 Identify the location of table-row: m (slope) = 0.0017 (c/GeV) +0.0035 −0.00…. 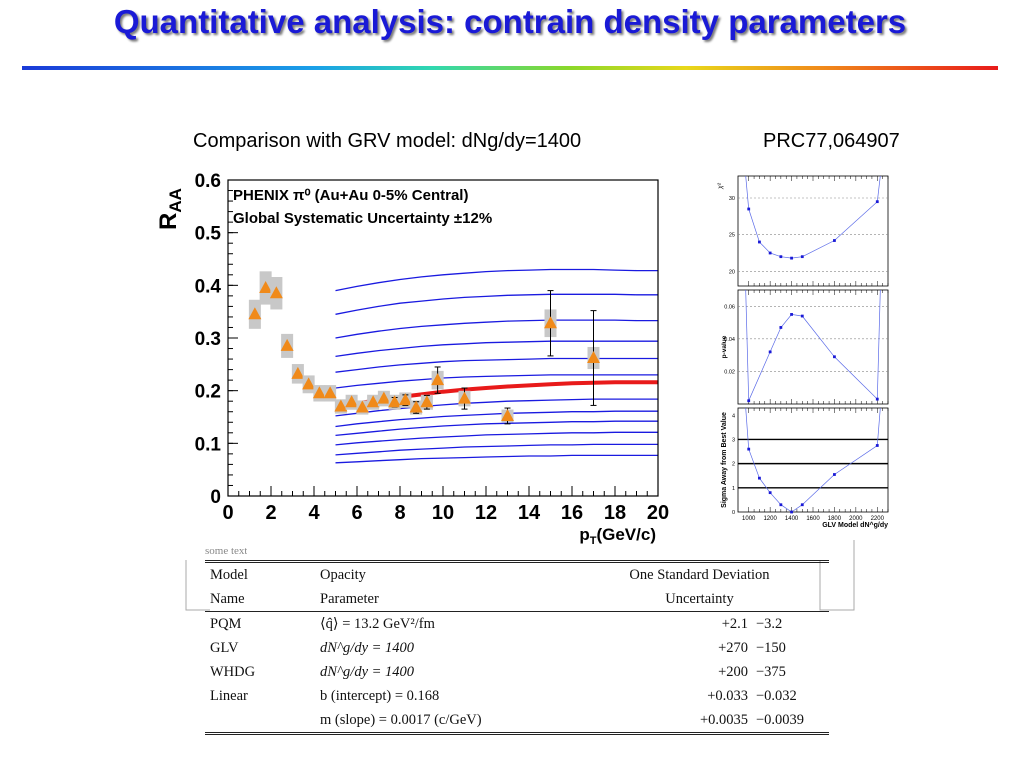
(517, 721).